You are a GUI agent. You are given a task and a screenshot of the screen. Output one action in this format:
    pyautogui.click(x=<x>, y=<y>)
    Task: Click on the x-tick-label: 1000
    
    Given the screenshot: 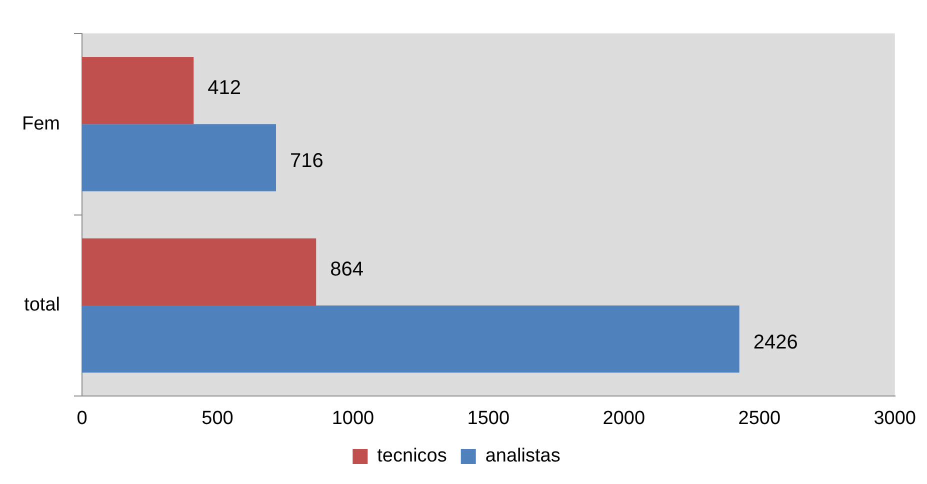 What is the action you would take?
    pyautogui.click(x=353, y=418)
    